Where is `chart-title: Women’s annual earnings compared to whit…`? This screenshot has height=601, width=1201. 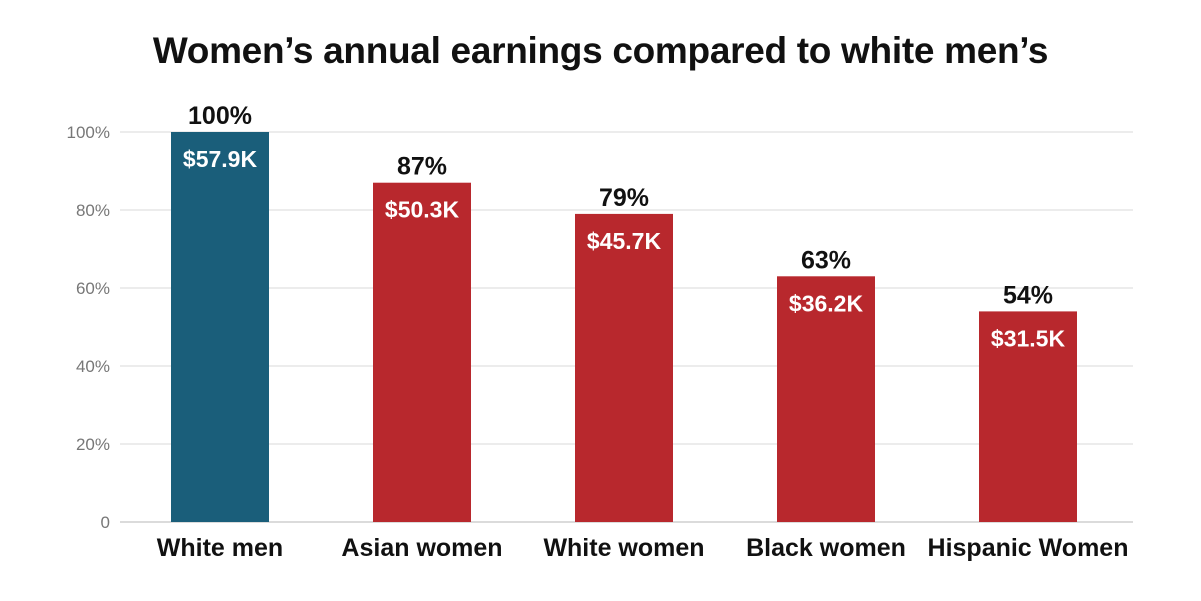 chart-title: Women’s annual earnings compared to whit… is located at coordinates (600, 50).